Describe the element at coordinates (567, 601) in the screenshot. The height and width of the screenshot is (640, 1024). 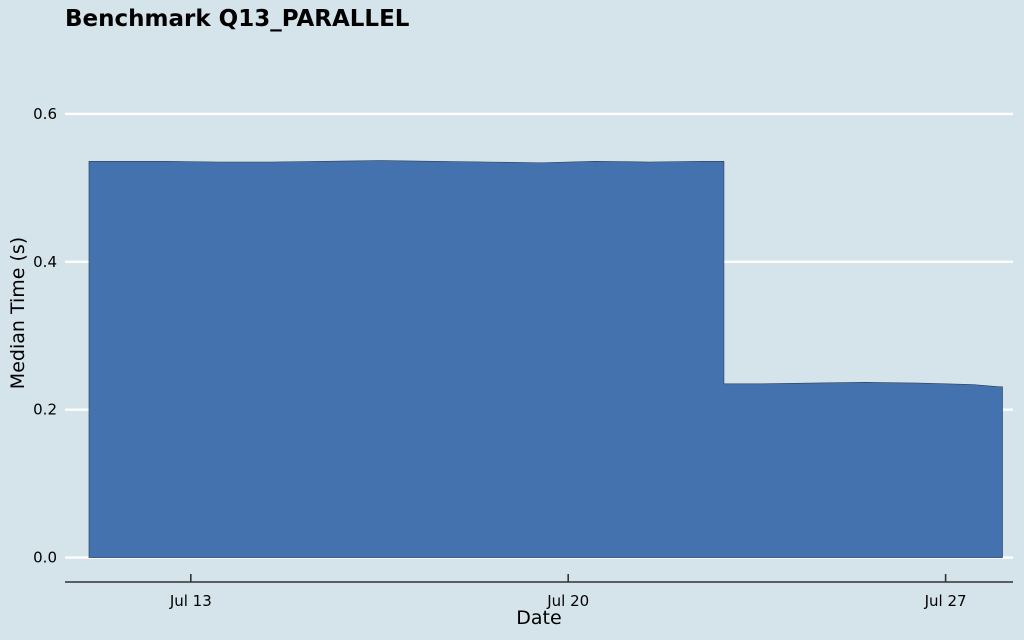
I see `x-tick-label: Jul 20` at that location.